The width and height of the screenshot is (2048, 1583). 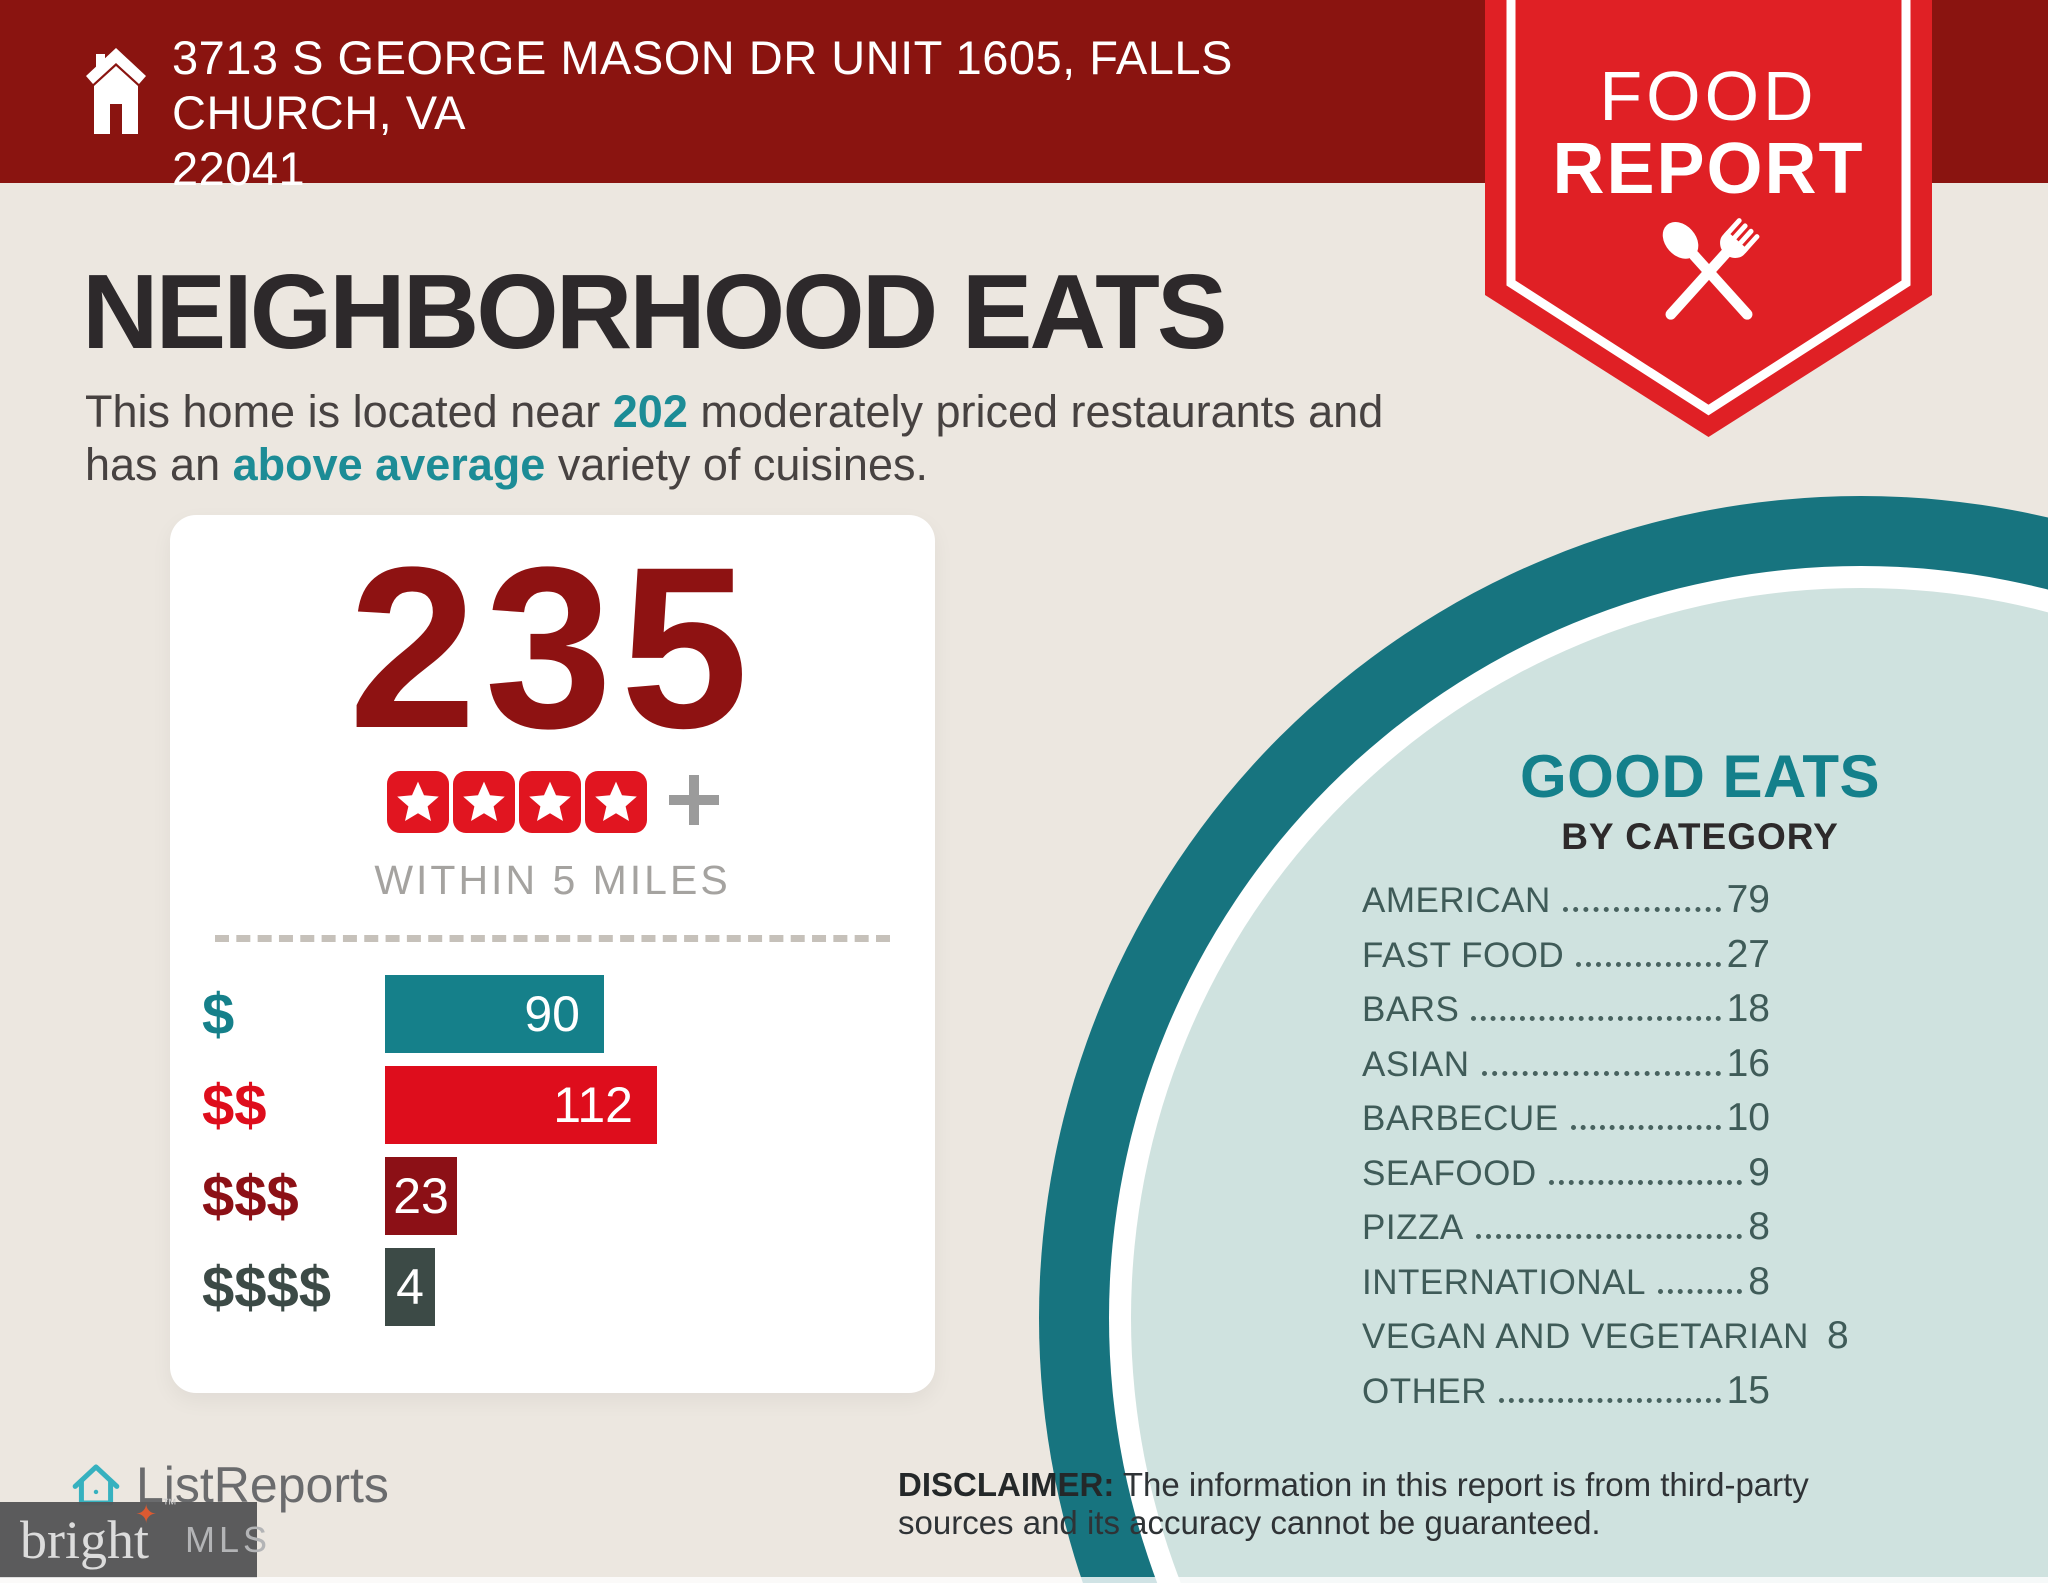 I want to click on category-row: VEGAN AND VEGETARIAN 8, so click(x=1605, y=1341).